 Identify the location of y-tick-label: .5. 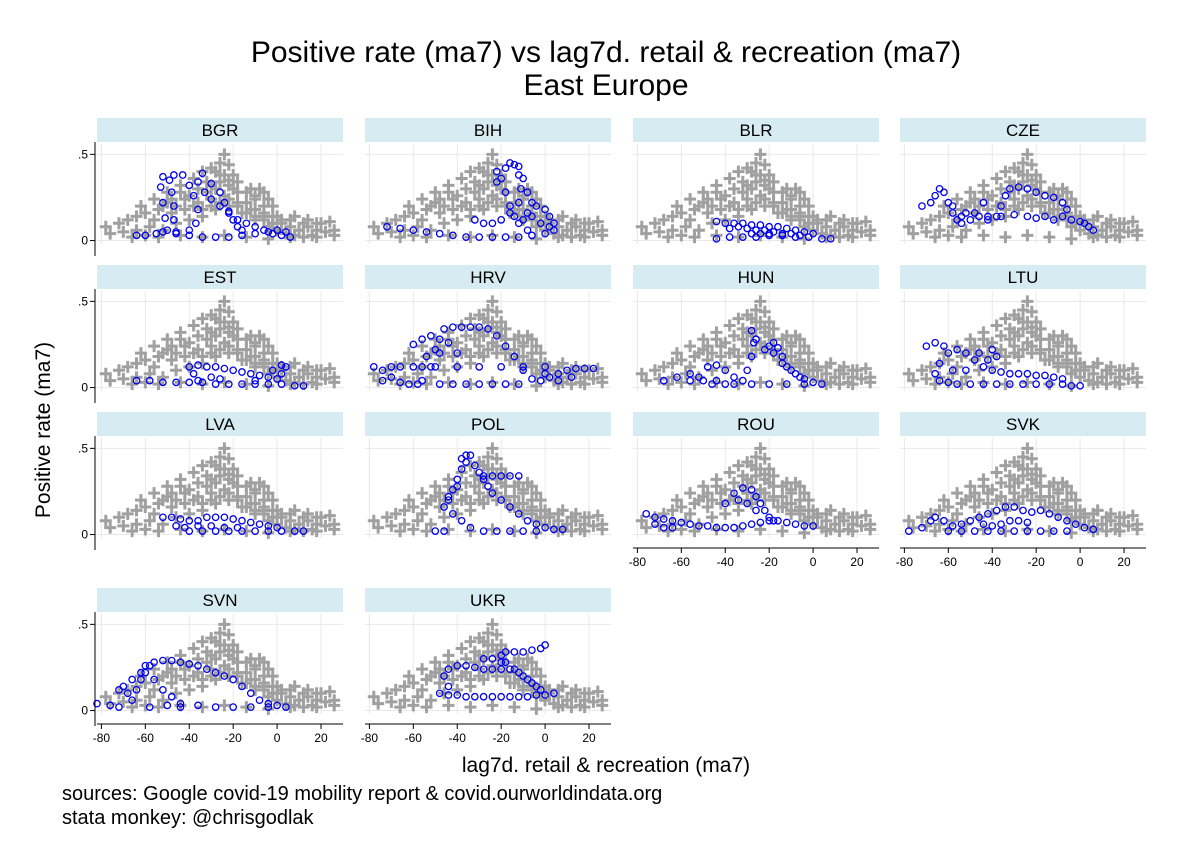
(83, 624).